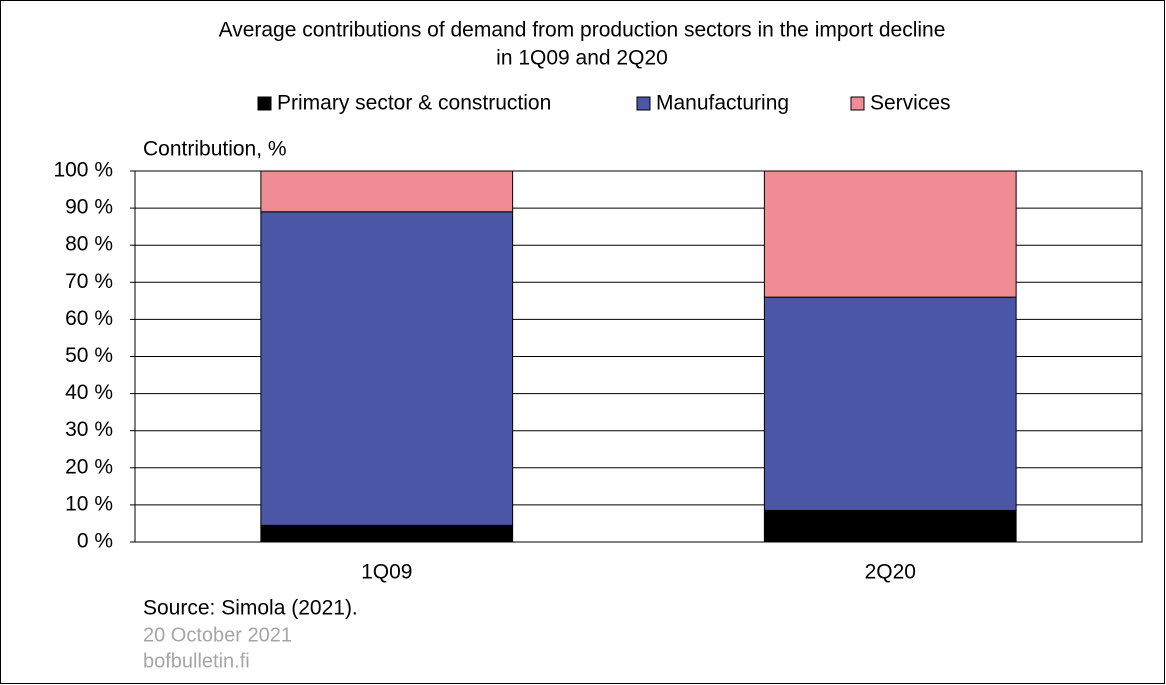  I want to click on y-tick-label: 10 %, so click(89, 503).